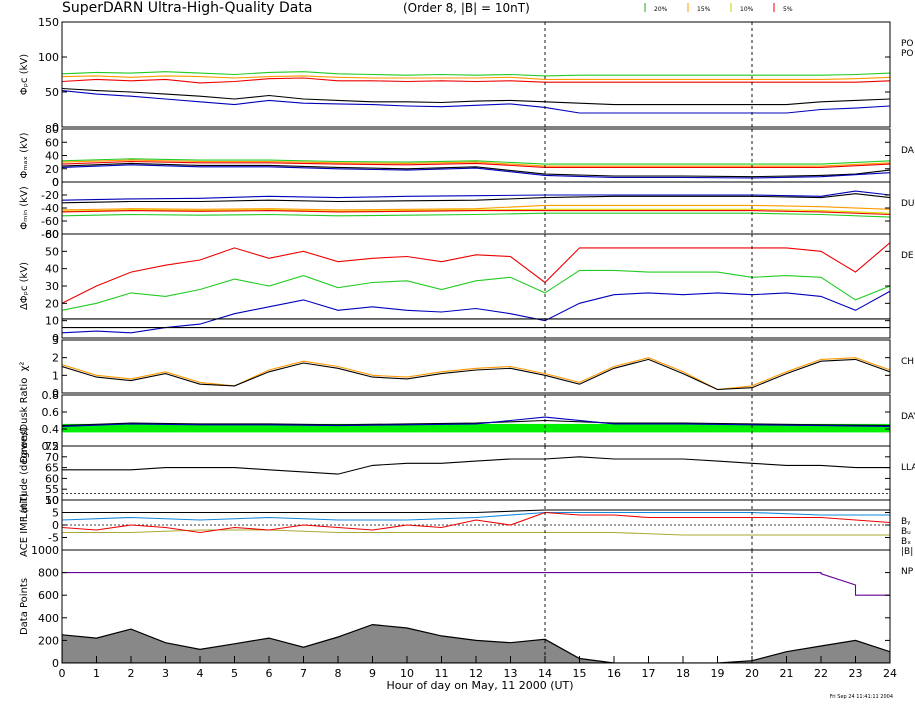 This screenshot has width=915, height=704. Describe the element at coordinates (131, 673) in the screenshot. I see `x-tick-label: 2` at that location.